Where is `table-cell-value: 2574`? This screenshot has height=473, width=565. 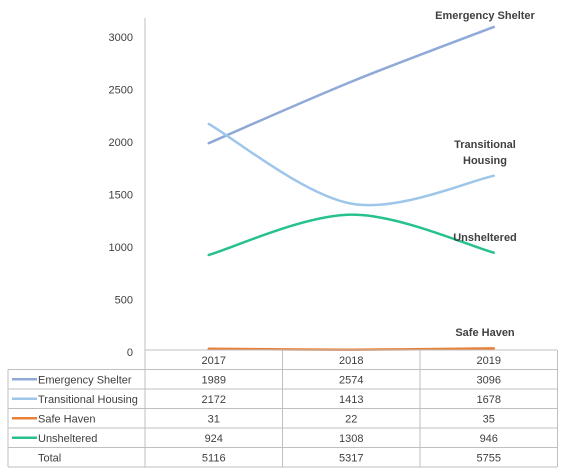 table-cell-value: 2574 is located at coordinates (351, 381).